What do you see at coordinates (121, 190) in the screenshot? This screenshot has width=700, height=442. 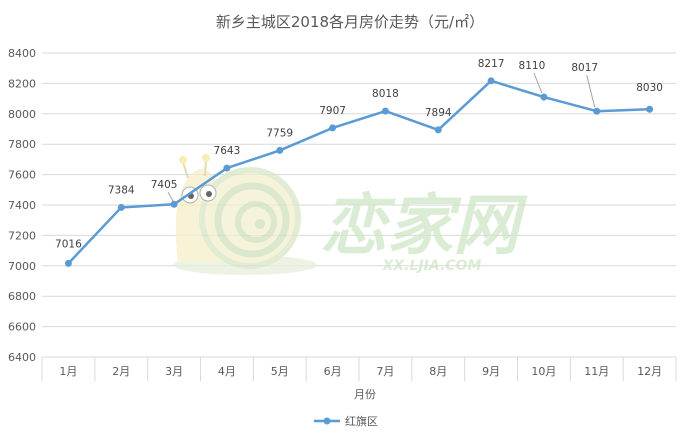 I see `data-label: 7384` at bounding box center [121, 190].